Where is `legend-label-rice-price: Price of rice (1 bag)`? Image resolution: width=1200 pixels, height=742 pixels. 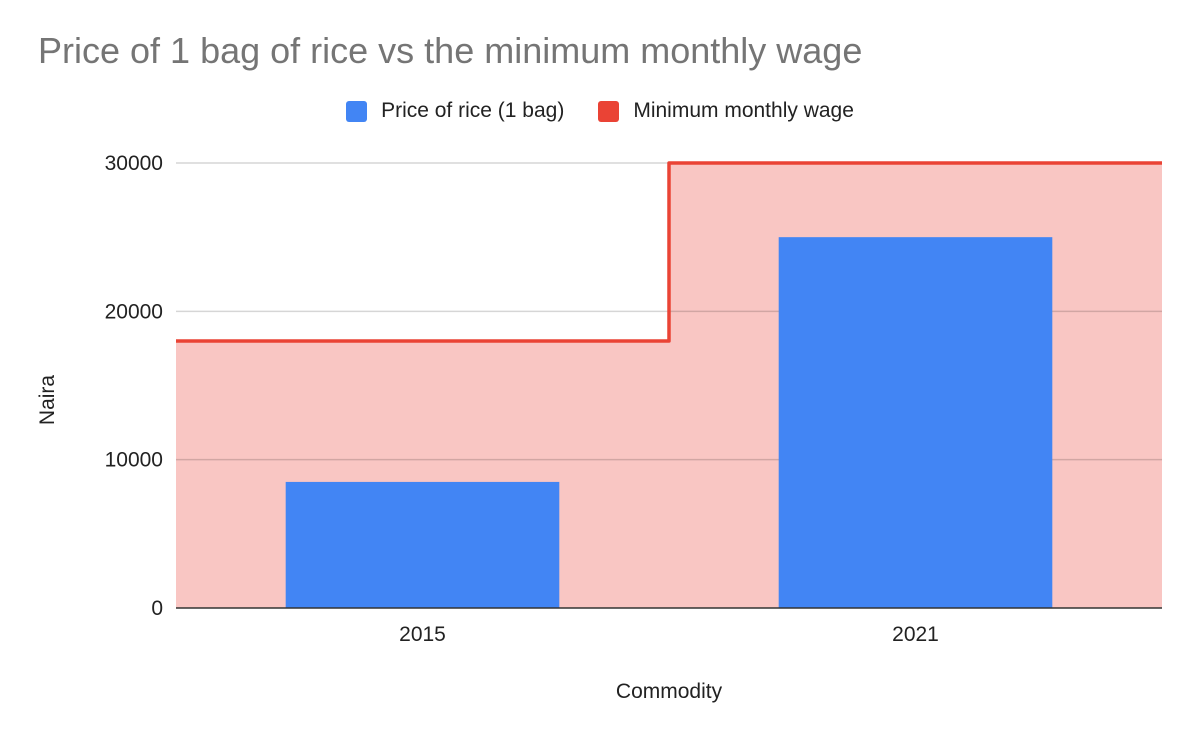 legend-label-rice-price: Price of rice (1 bag) is located at coordinates (473, 110).